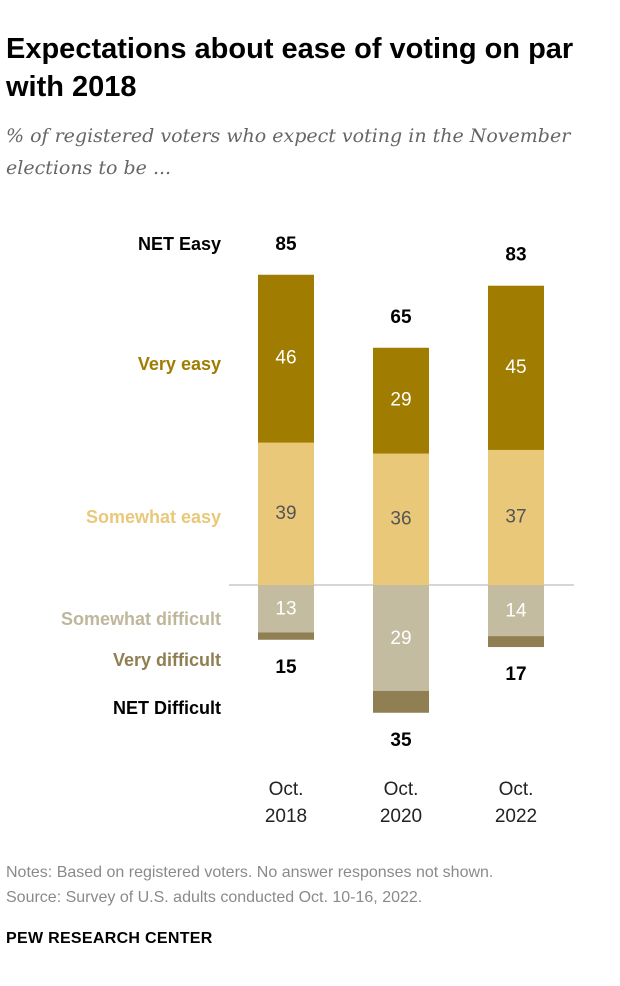 This screenshot has width=620, height=986. I want to click on data-label-somewhat-easy-2020: 36, so click(400, 518).